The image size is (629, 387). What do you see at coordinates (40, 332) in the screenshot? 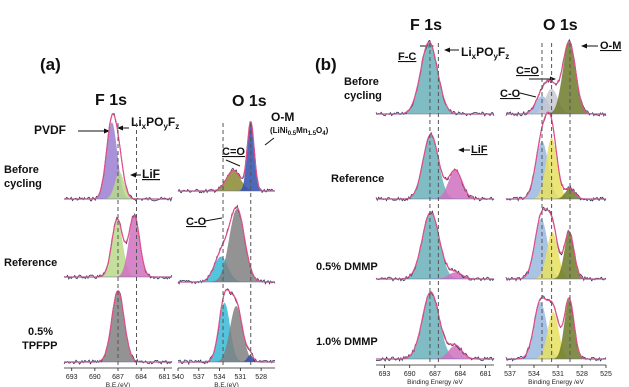
I see `panel-a-row-label-3a: 0.5%` at bounding box center [40, 332].